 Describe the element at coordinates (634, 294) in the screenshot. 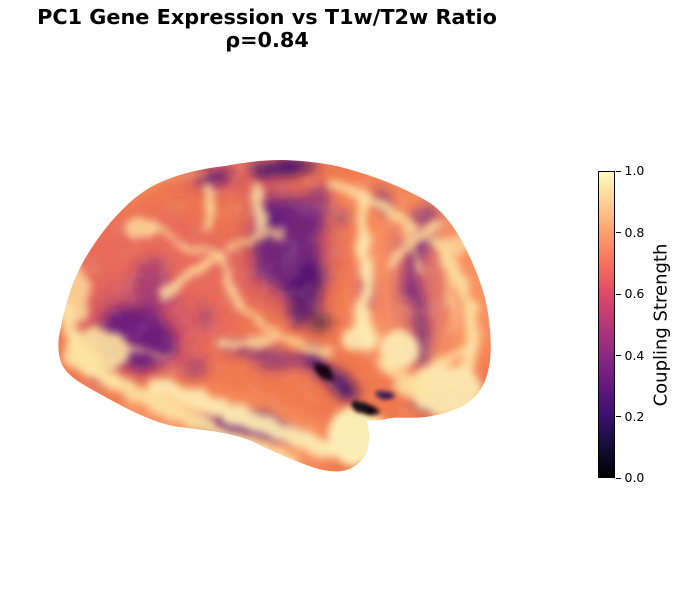

I see `colorbar-tick-label: 0.6` at that location.